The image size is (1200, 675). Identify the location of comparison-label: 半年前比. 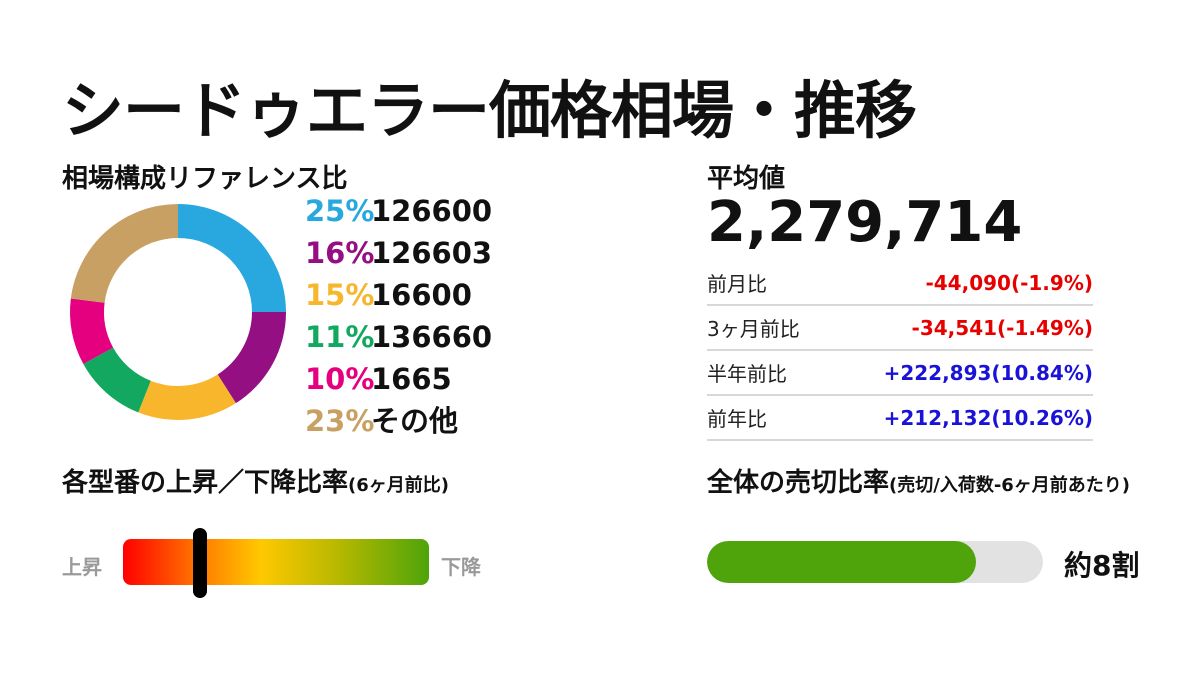
(747, 374).